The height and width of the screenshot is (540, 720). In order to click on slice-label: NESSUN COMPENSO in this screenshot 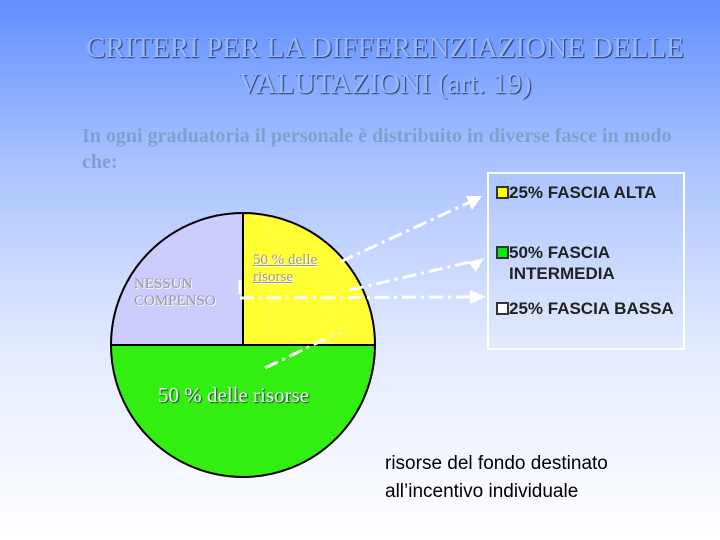, I will do `click(175, 292)`.